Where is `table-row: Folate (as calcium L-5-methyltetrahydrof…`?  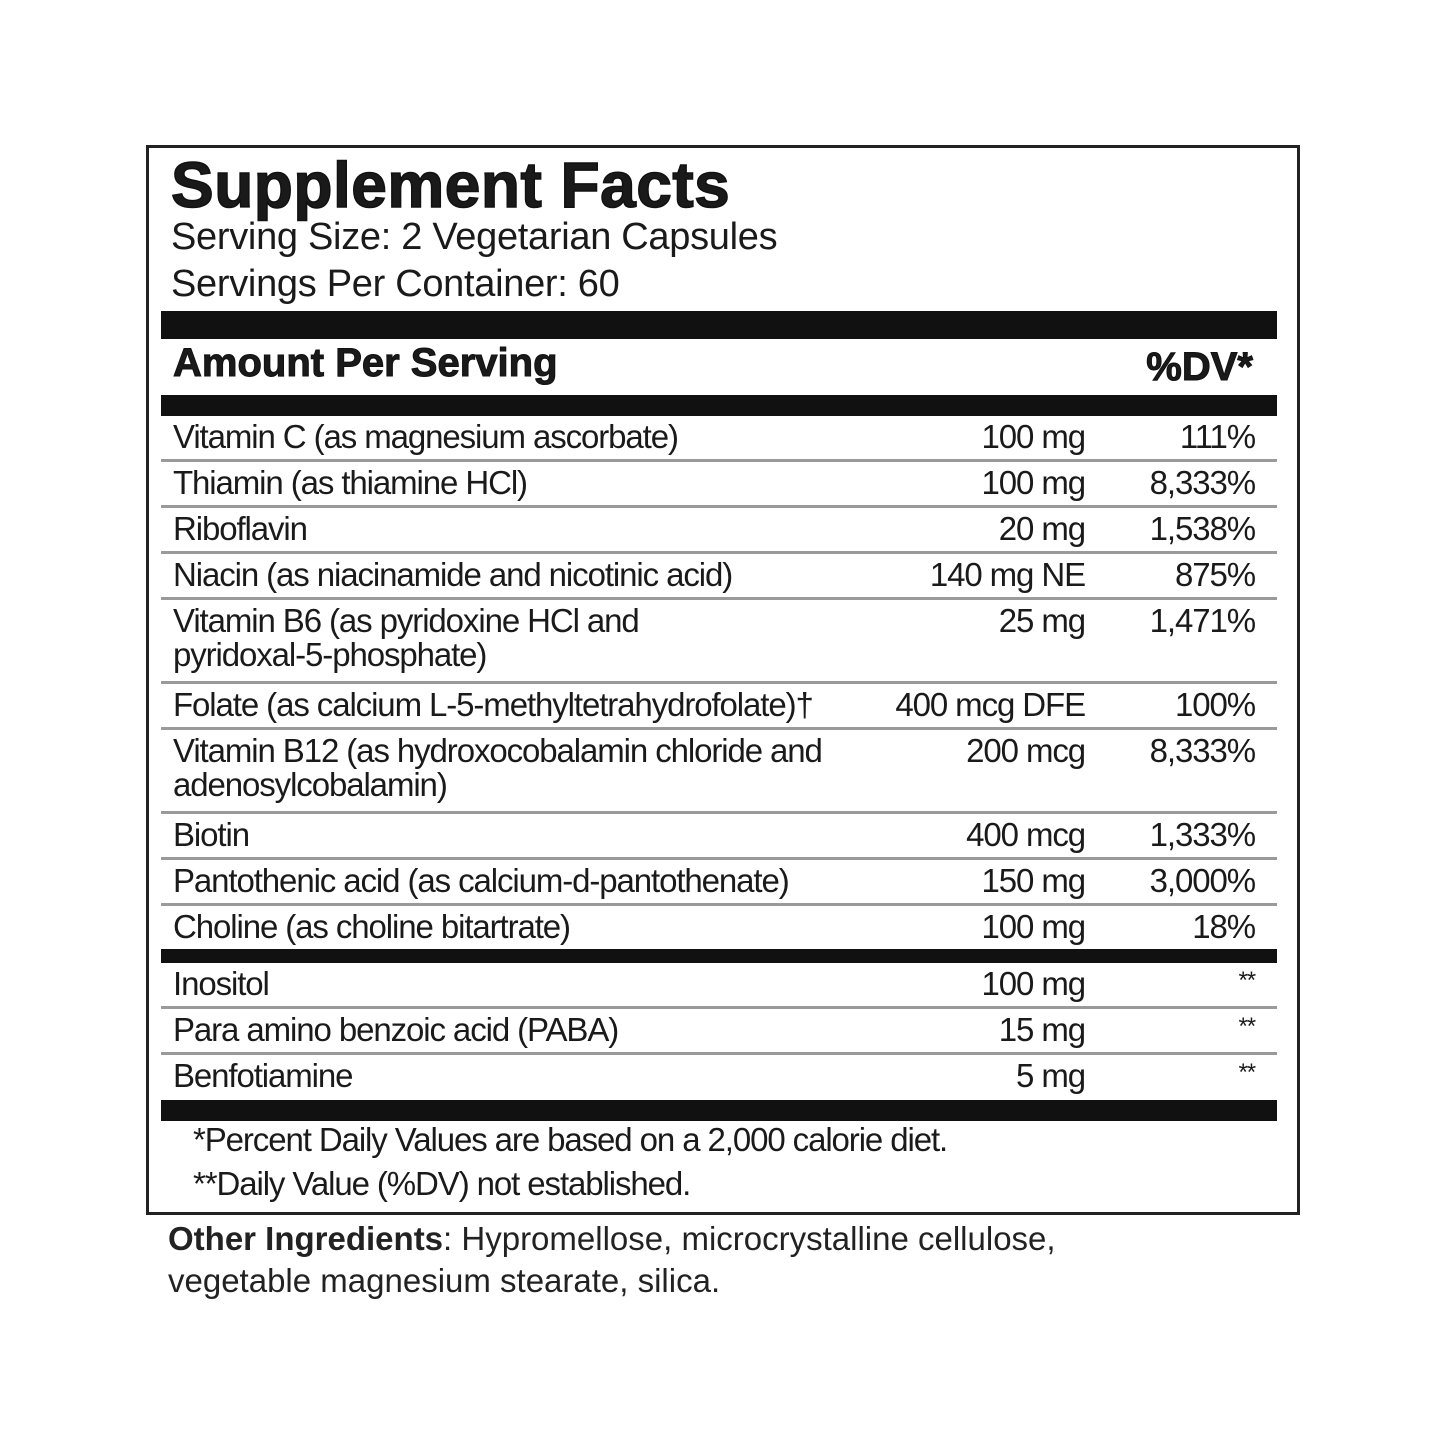
table-row: Folate (as calcium L-5-methyltetrahydrof… is located at coordinates (719, 707).